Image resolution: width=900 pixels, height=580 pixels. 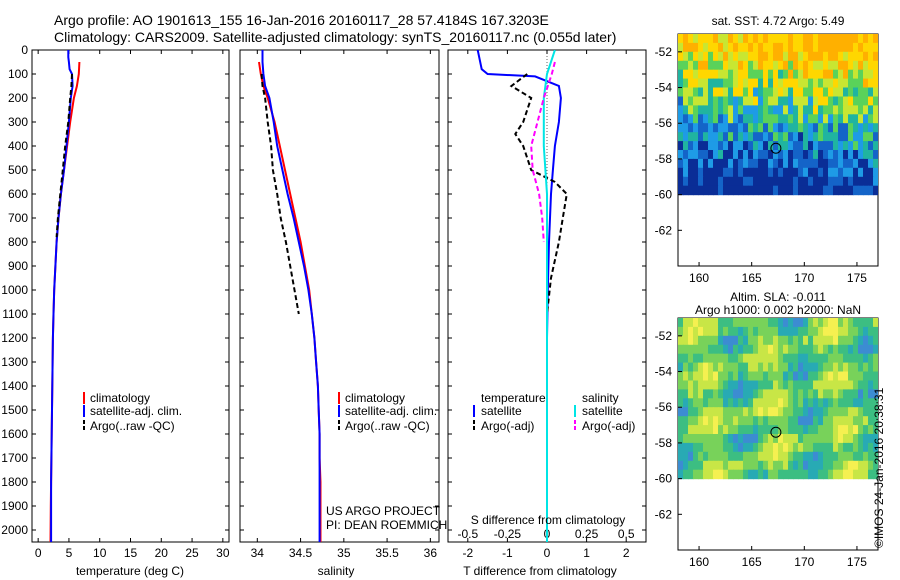 I want to click on sla-map-title: Altim. SLA: -0.011, so click(x=778, y=297).